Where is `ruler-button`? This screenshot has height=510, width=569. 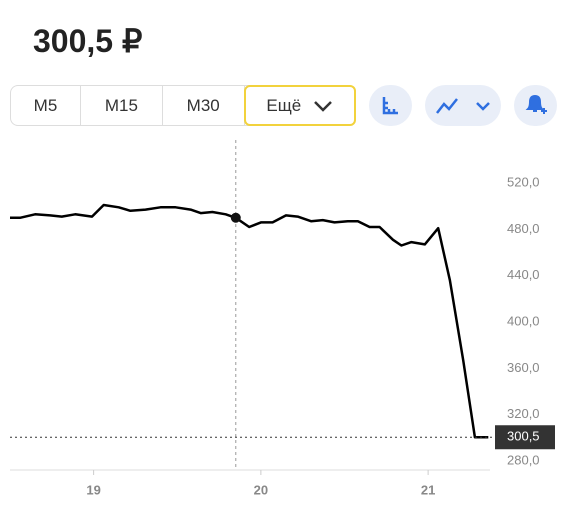
ruler-button is located at coordinates (390, 105).